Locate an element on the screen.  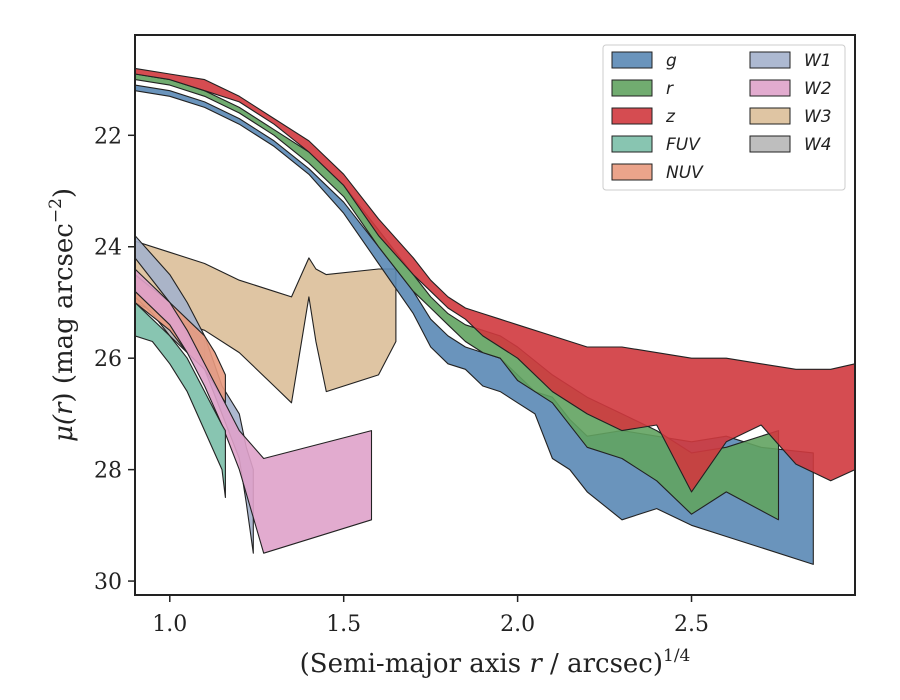
legend-swatch-w4 is located at coordinates (770, 144).